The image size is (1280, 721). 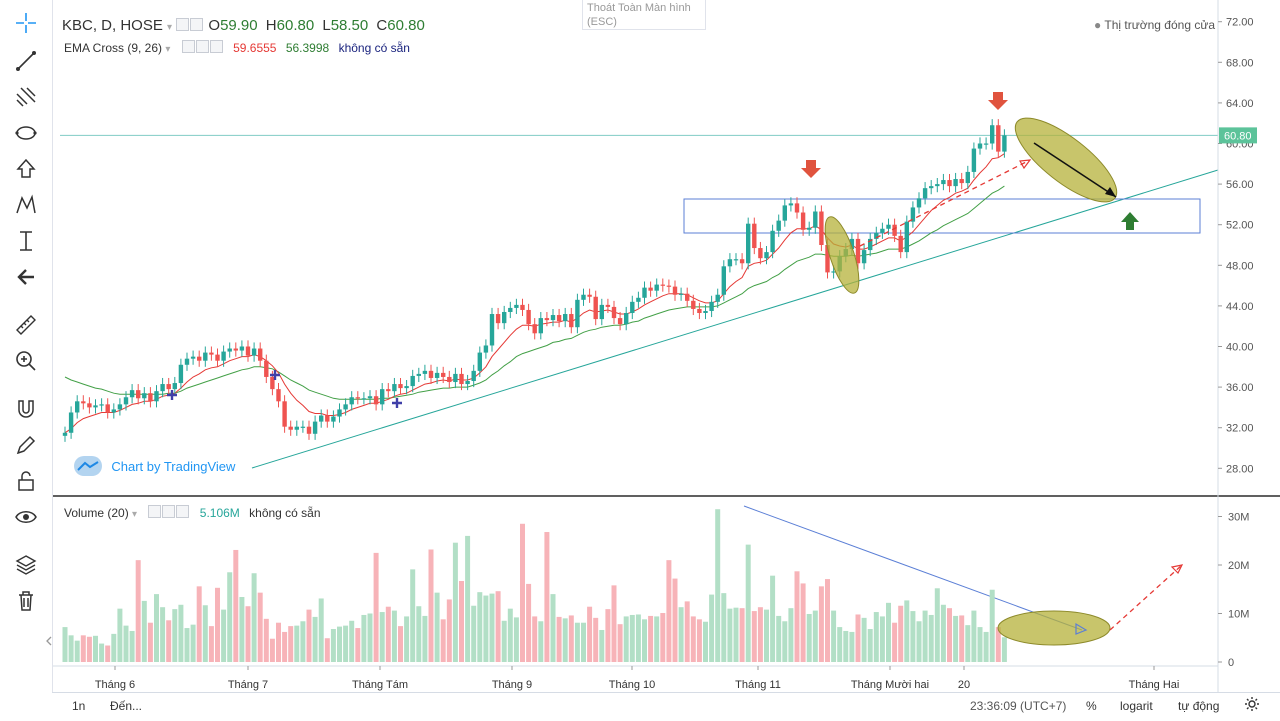 What do you see at coordinates (26, 23) in the screenshot?
I see `crosshair-icon` at bounding box center [26, 23].